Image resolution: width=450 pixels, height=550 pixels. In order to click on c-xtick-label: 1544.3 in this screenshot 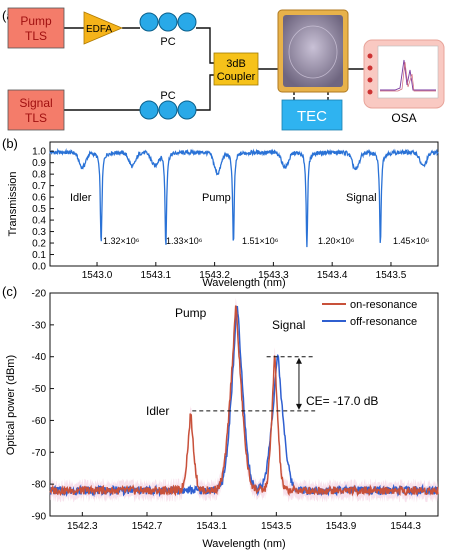, I will do `click(405, 526)`.